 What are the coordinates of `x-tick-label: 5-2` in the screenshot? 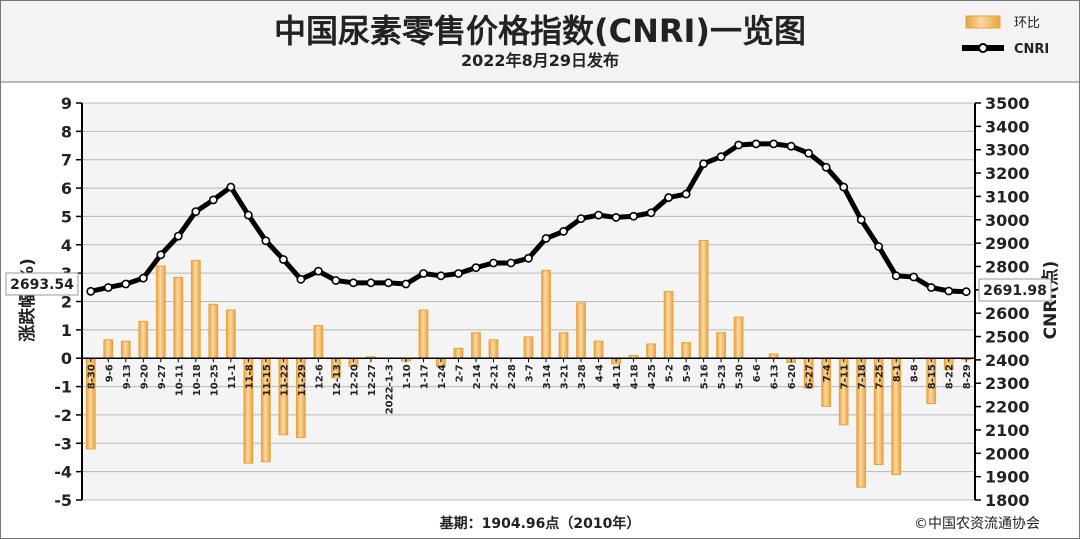 It's located at (670, 373).